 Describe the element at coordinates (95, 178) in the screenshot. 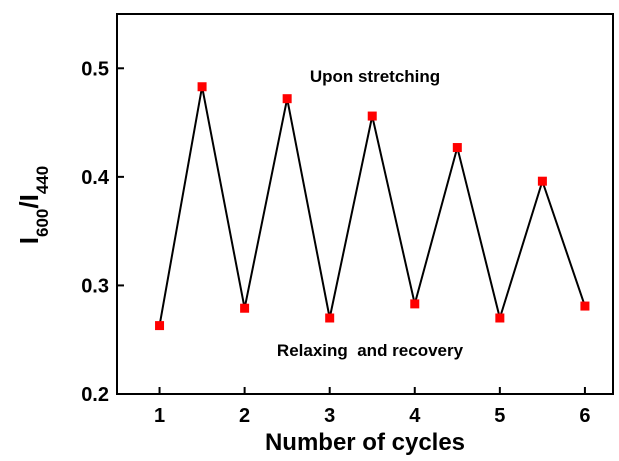

I see `y-tick-label: 0.4` at that location.